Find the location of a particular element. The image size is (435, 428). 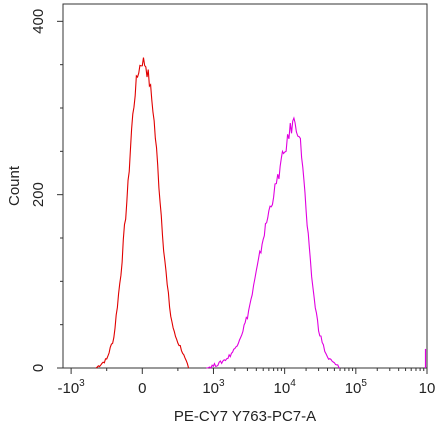

y-axis: 0 200 400 is located at coordinates (46, 190).